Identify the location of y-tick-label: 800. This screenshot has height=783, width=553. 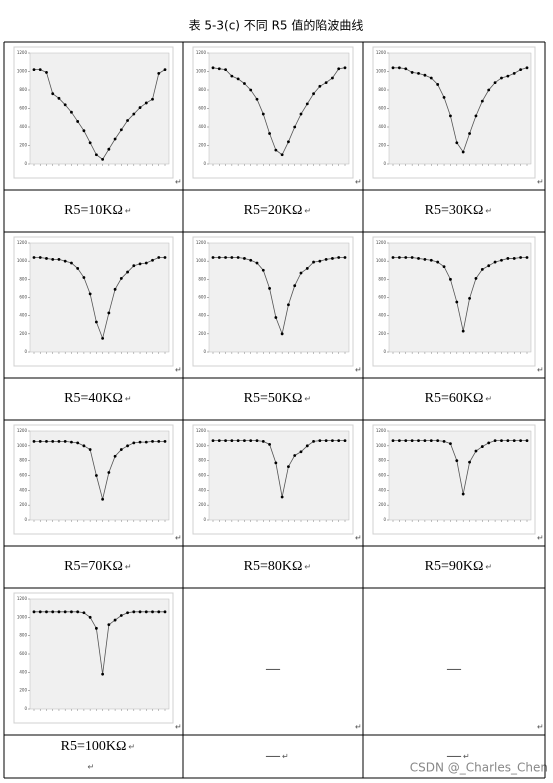
(202, 89).